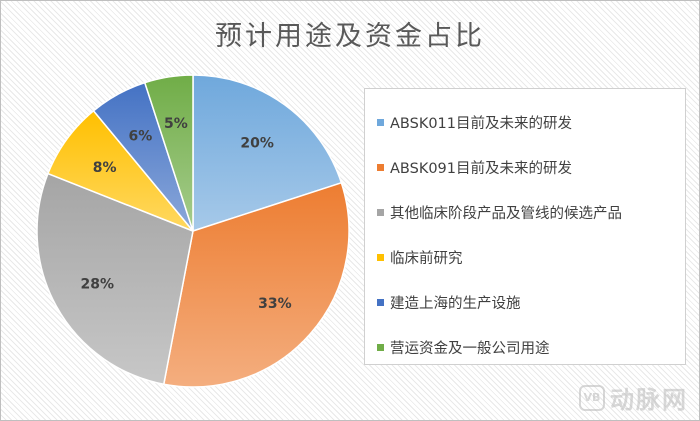 The image size is (700, 421). Describe the element at coordinates (592, 397) in the screenshot. I see `watermark-logo: VB` at that location.